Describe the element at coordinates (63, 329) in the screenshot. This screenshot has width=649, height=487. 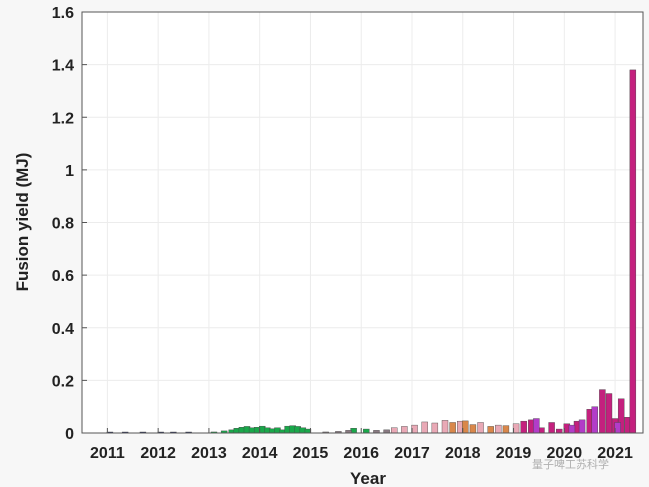
I see `y-tick-label: 0.4` at that location.